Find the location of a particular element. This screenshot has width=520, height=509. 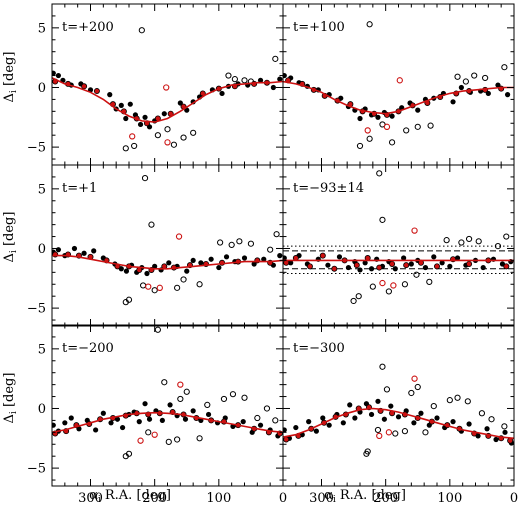

panel-label: t=−93±14 is located at coordinates (328, 188).